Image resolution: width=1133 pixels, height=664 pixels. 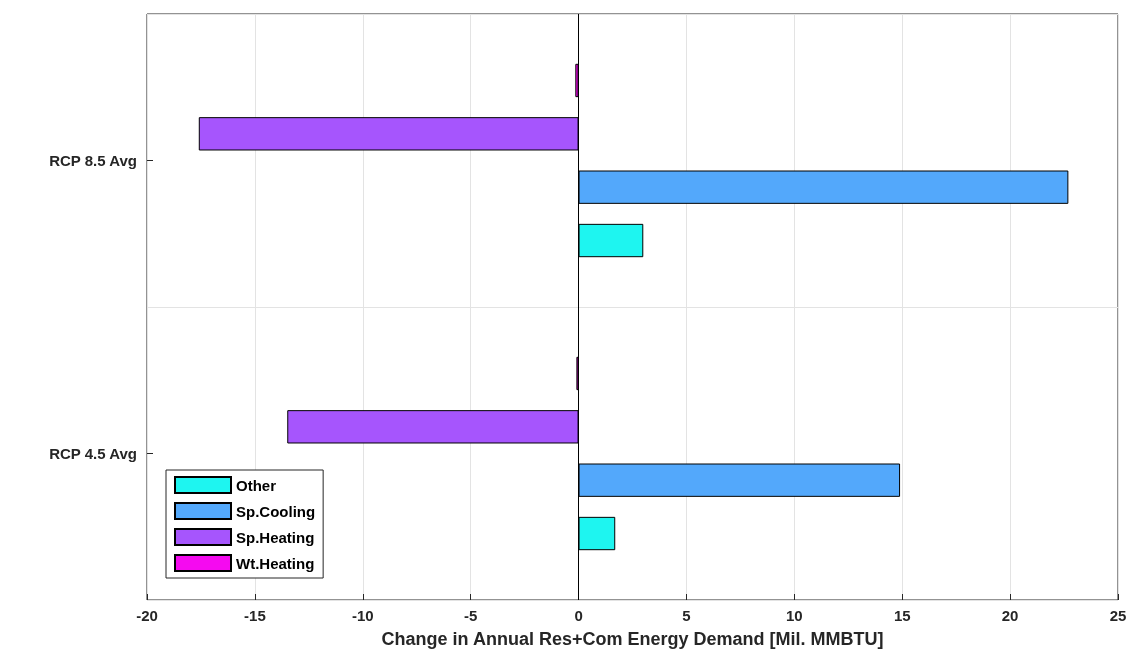 What do you see at coordinates (276, 511) in the screenshot?
I see `legend-label: Sp.Cooling` at bounding box center [276, 511].